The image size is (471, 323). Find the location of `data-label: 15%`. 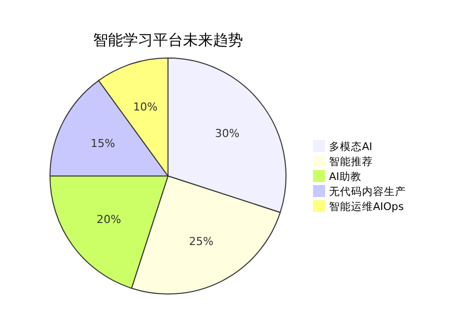

data-label: 15% is located at coordinates (103, 143).